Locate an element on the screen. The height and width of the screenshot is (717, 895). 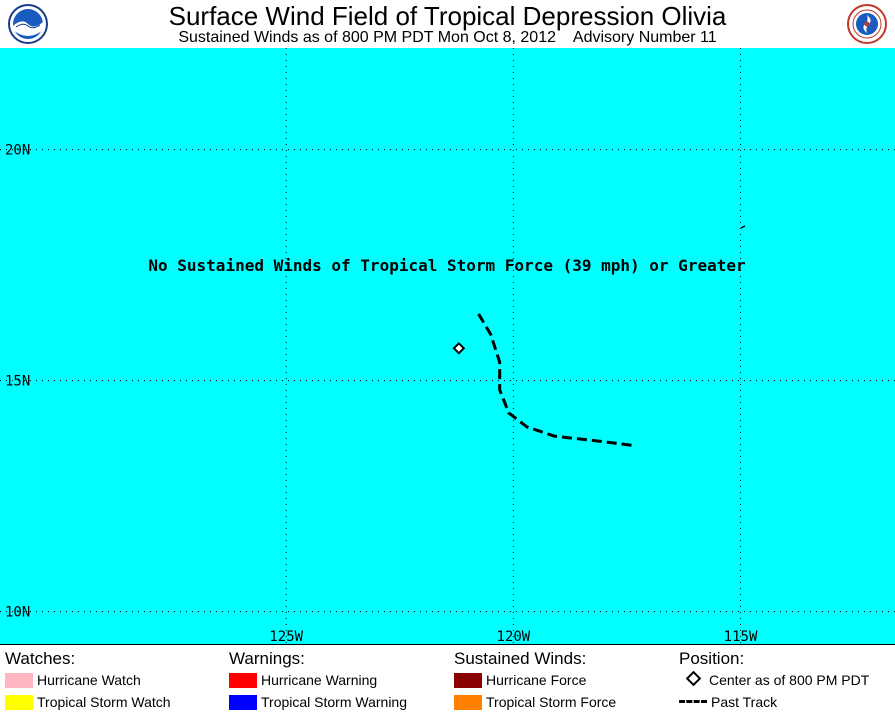
legend-tropical-storm-watch: Tropical Storm Watch is located at coordinates (88, 702).